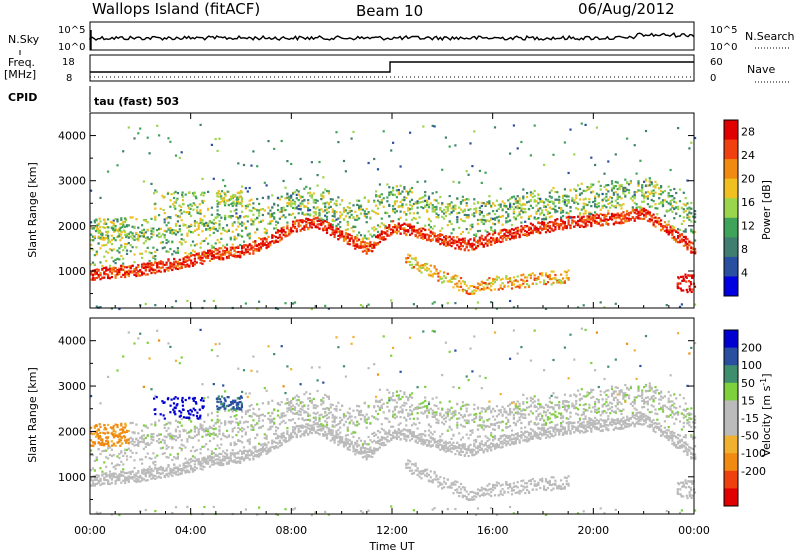  Describe the element at coordinates (731, 208) in the screenshot. I see `power-colorbar-swatch` at that location.